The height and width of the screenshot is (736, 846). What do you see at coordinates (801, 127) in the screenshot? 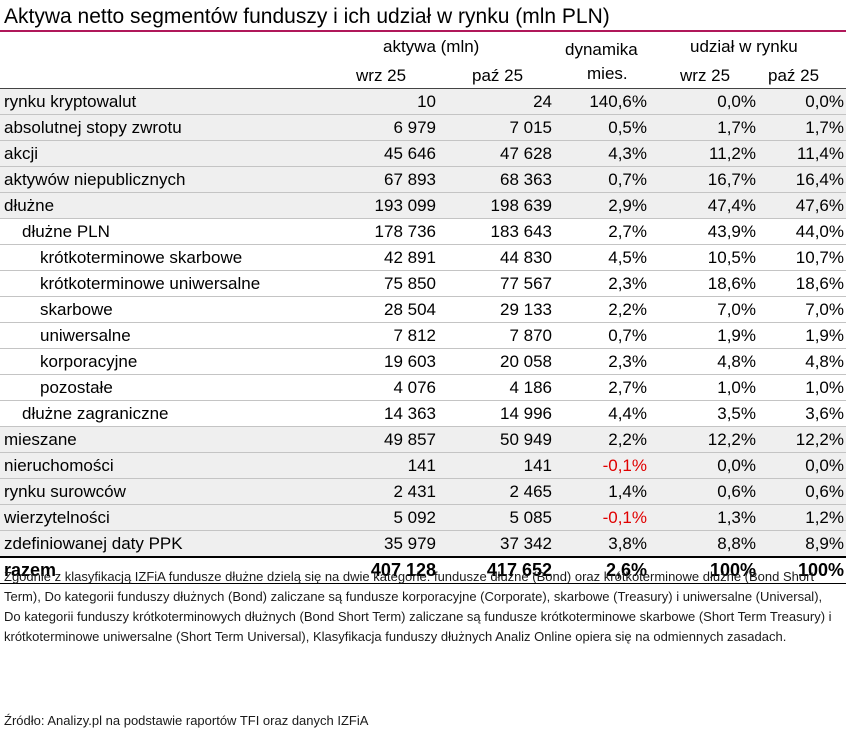
I see `share-curr-cell: 1,7%` at bounding box center [801, 127].